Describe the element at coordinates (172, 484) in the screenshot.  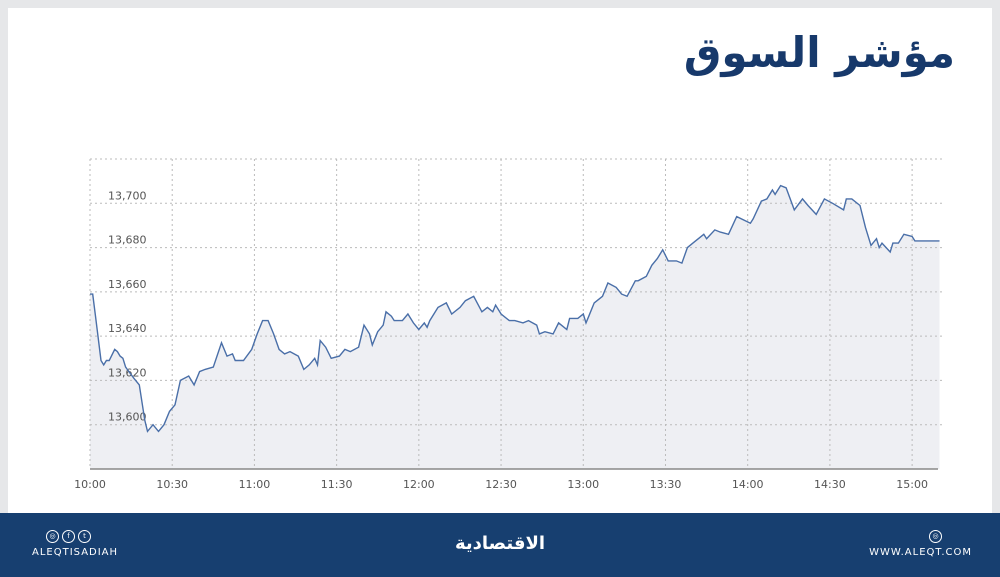
I see `x-tick-label: 10:30` at that location.